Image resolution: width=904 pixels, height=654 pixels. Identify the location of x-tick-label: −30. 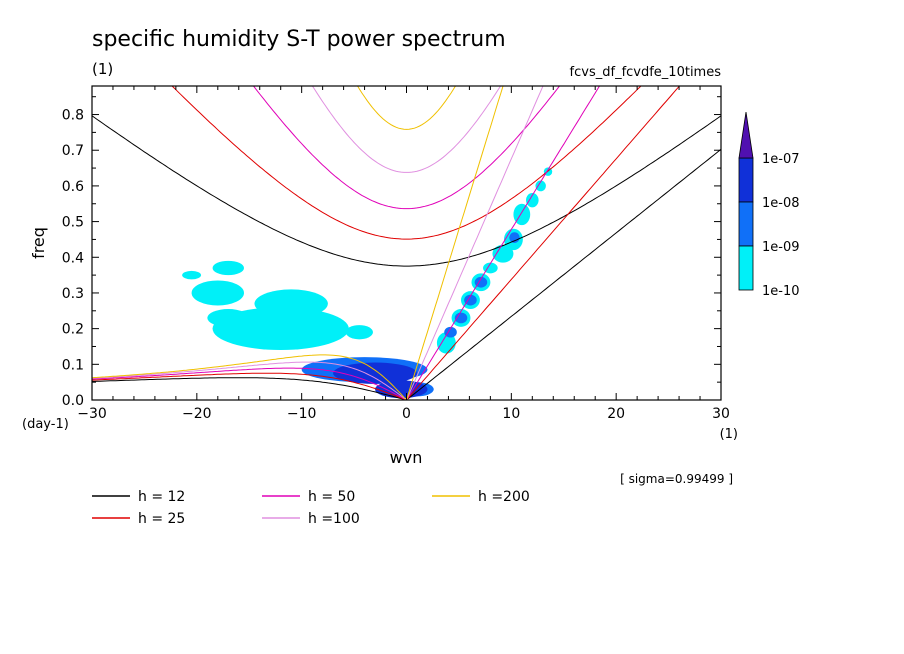
(92, 414).